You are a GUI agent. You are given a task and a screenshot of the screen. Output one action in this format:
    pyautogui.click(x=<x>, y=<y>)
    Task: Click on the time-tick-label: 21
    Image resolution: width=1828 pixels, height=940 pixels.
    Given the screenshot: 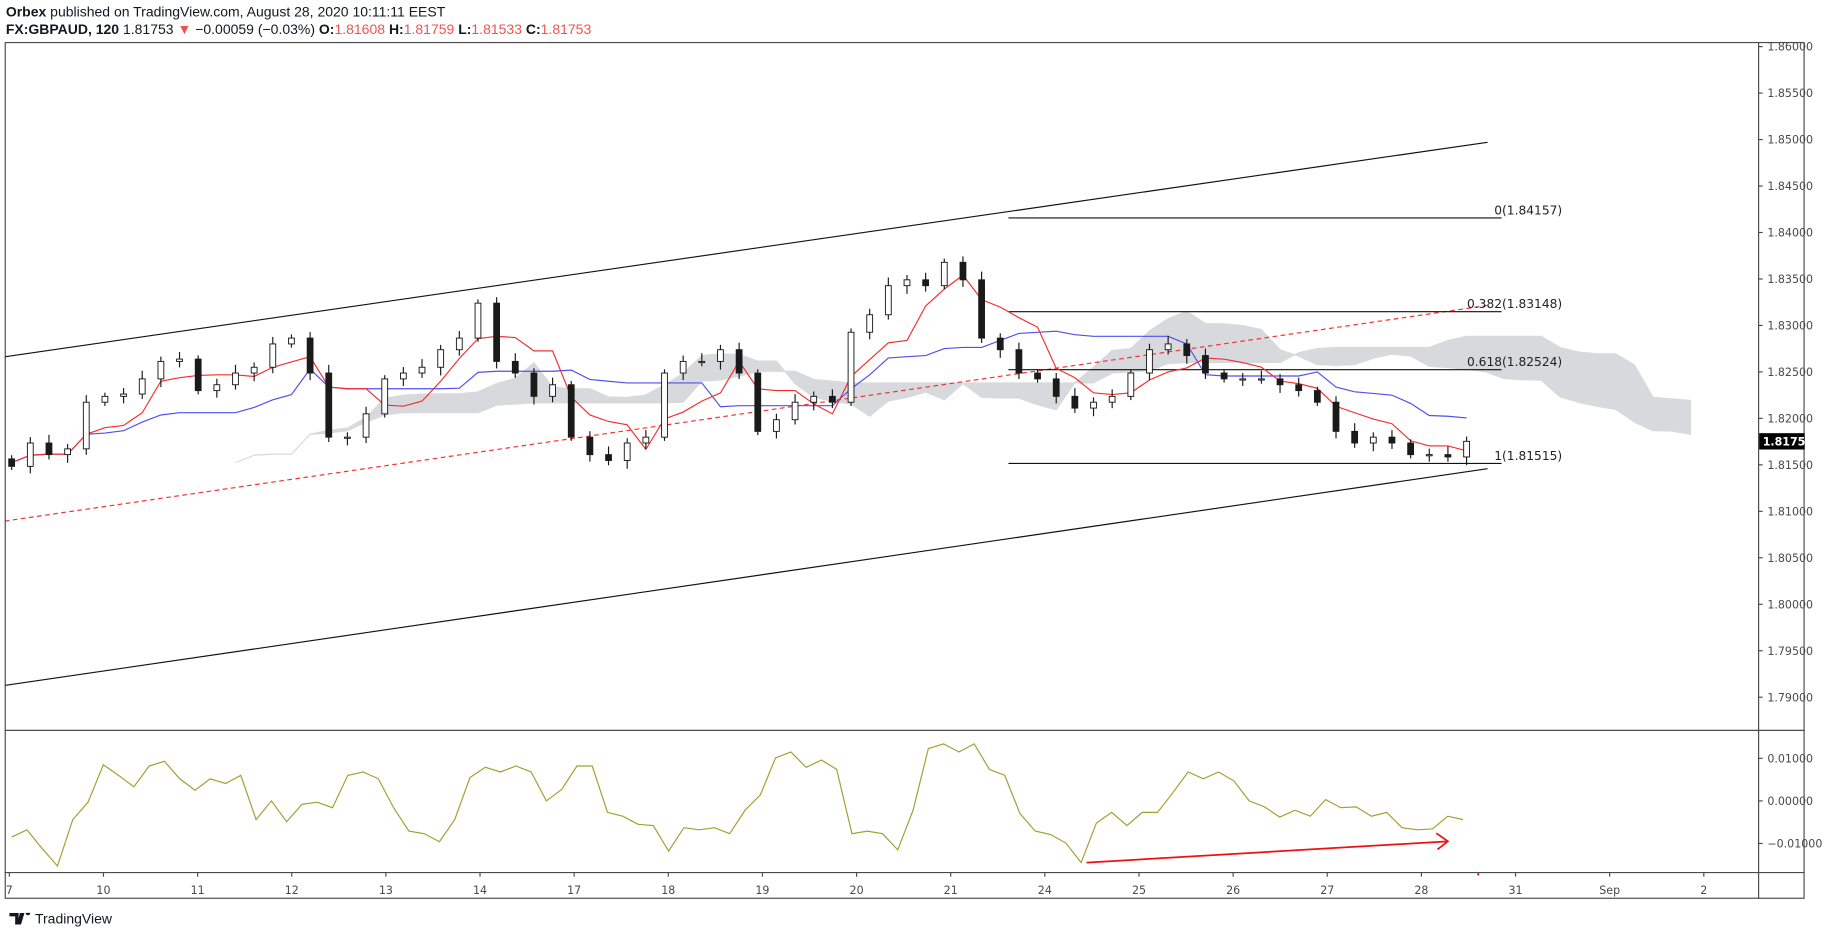 What is the action you would take?
    pyautogui.click(x=951, y=890)
    